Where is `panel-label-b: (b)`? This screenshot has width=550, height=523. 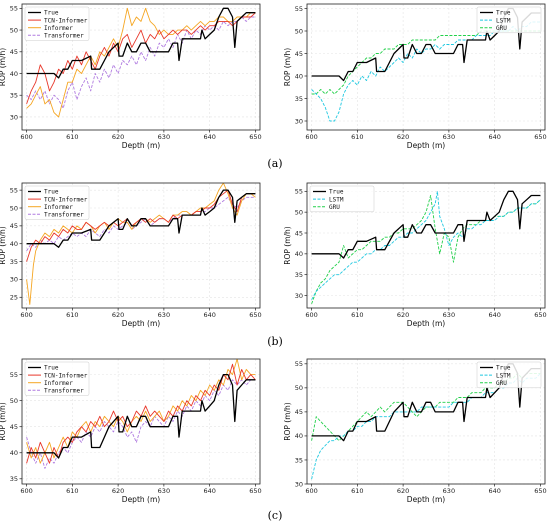
panel-label-b: (b) is located at coordinates (275, 341).